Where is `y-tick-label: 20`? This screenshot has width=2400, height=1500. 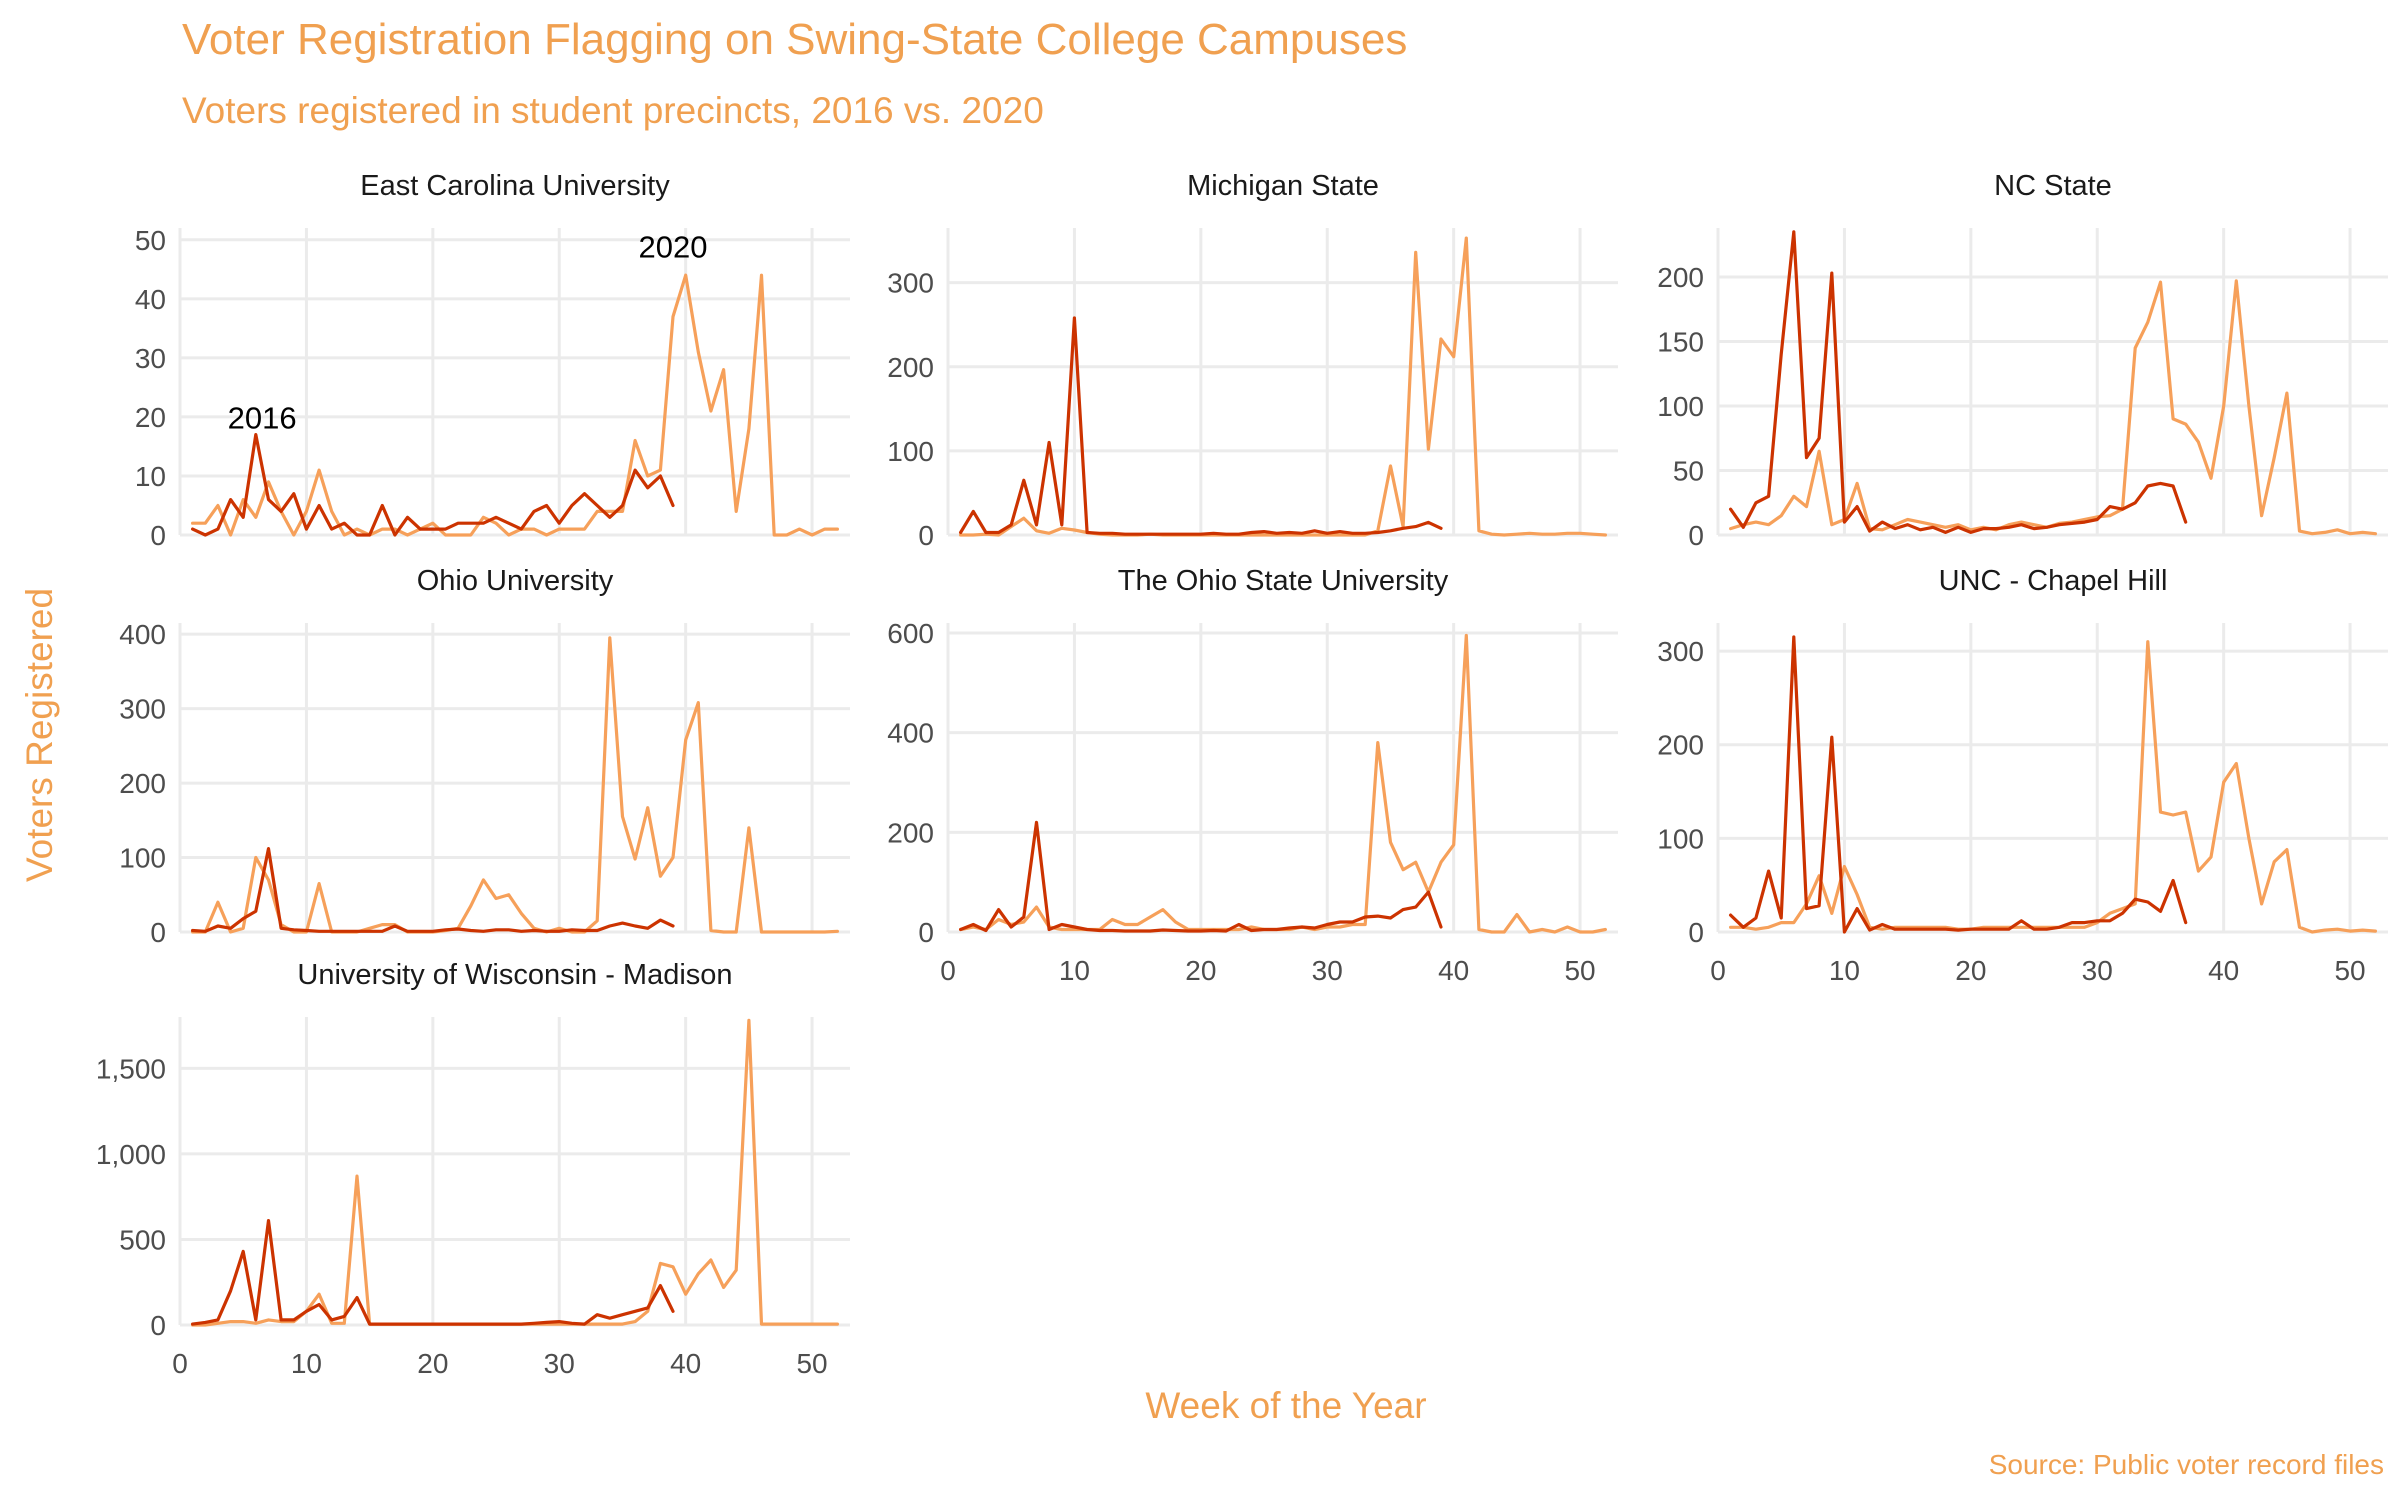 y-tick-label: 20 is located at coordinates (150, 417).